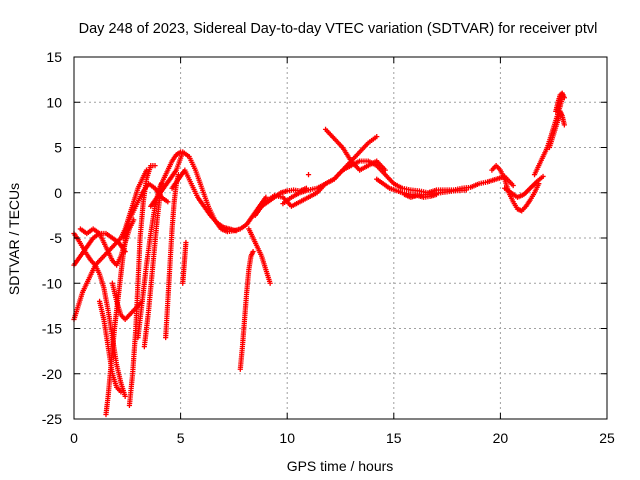 The height and width of the screenshot is (480, 640). Describe the element at coordinates (394, 438) in the screenshot. I see `x-tick-label: 15` at that location.